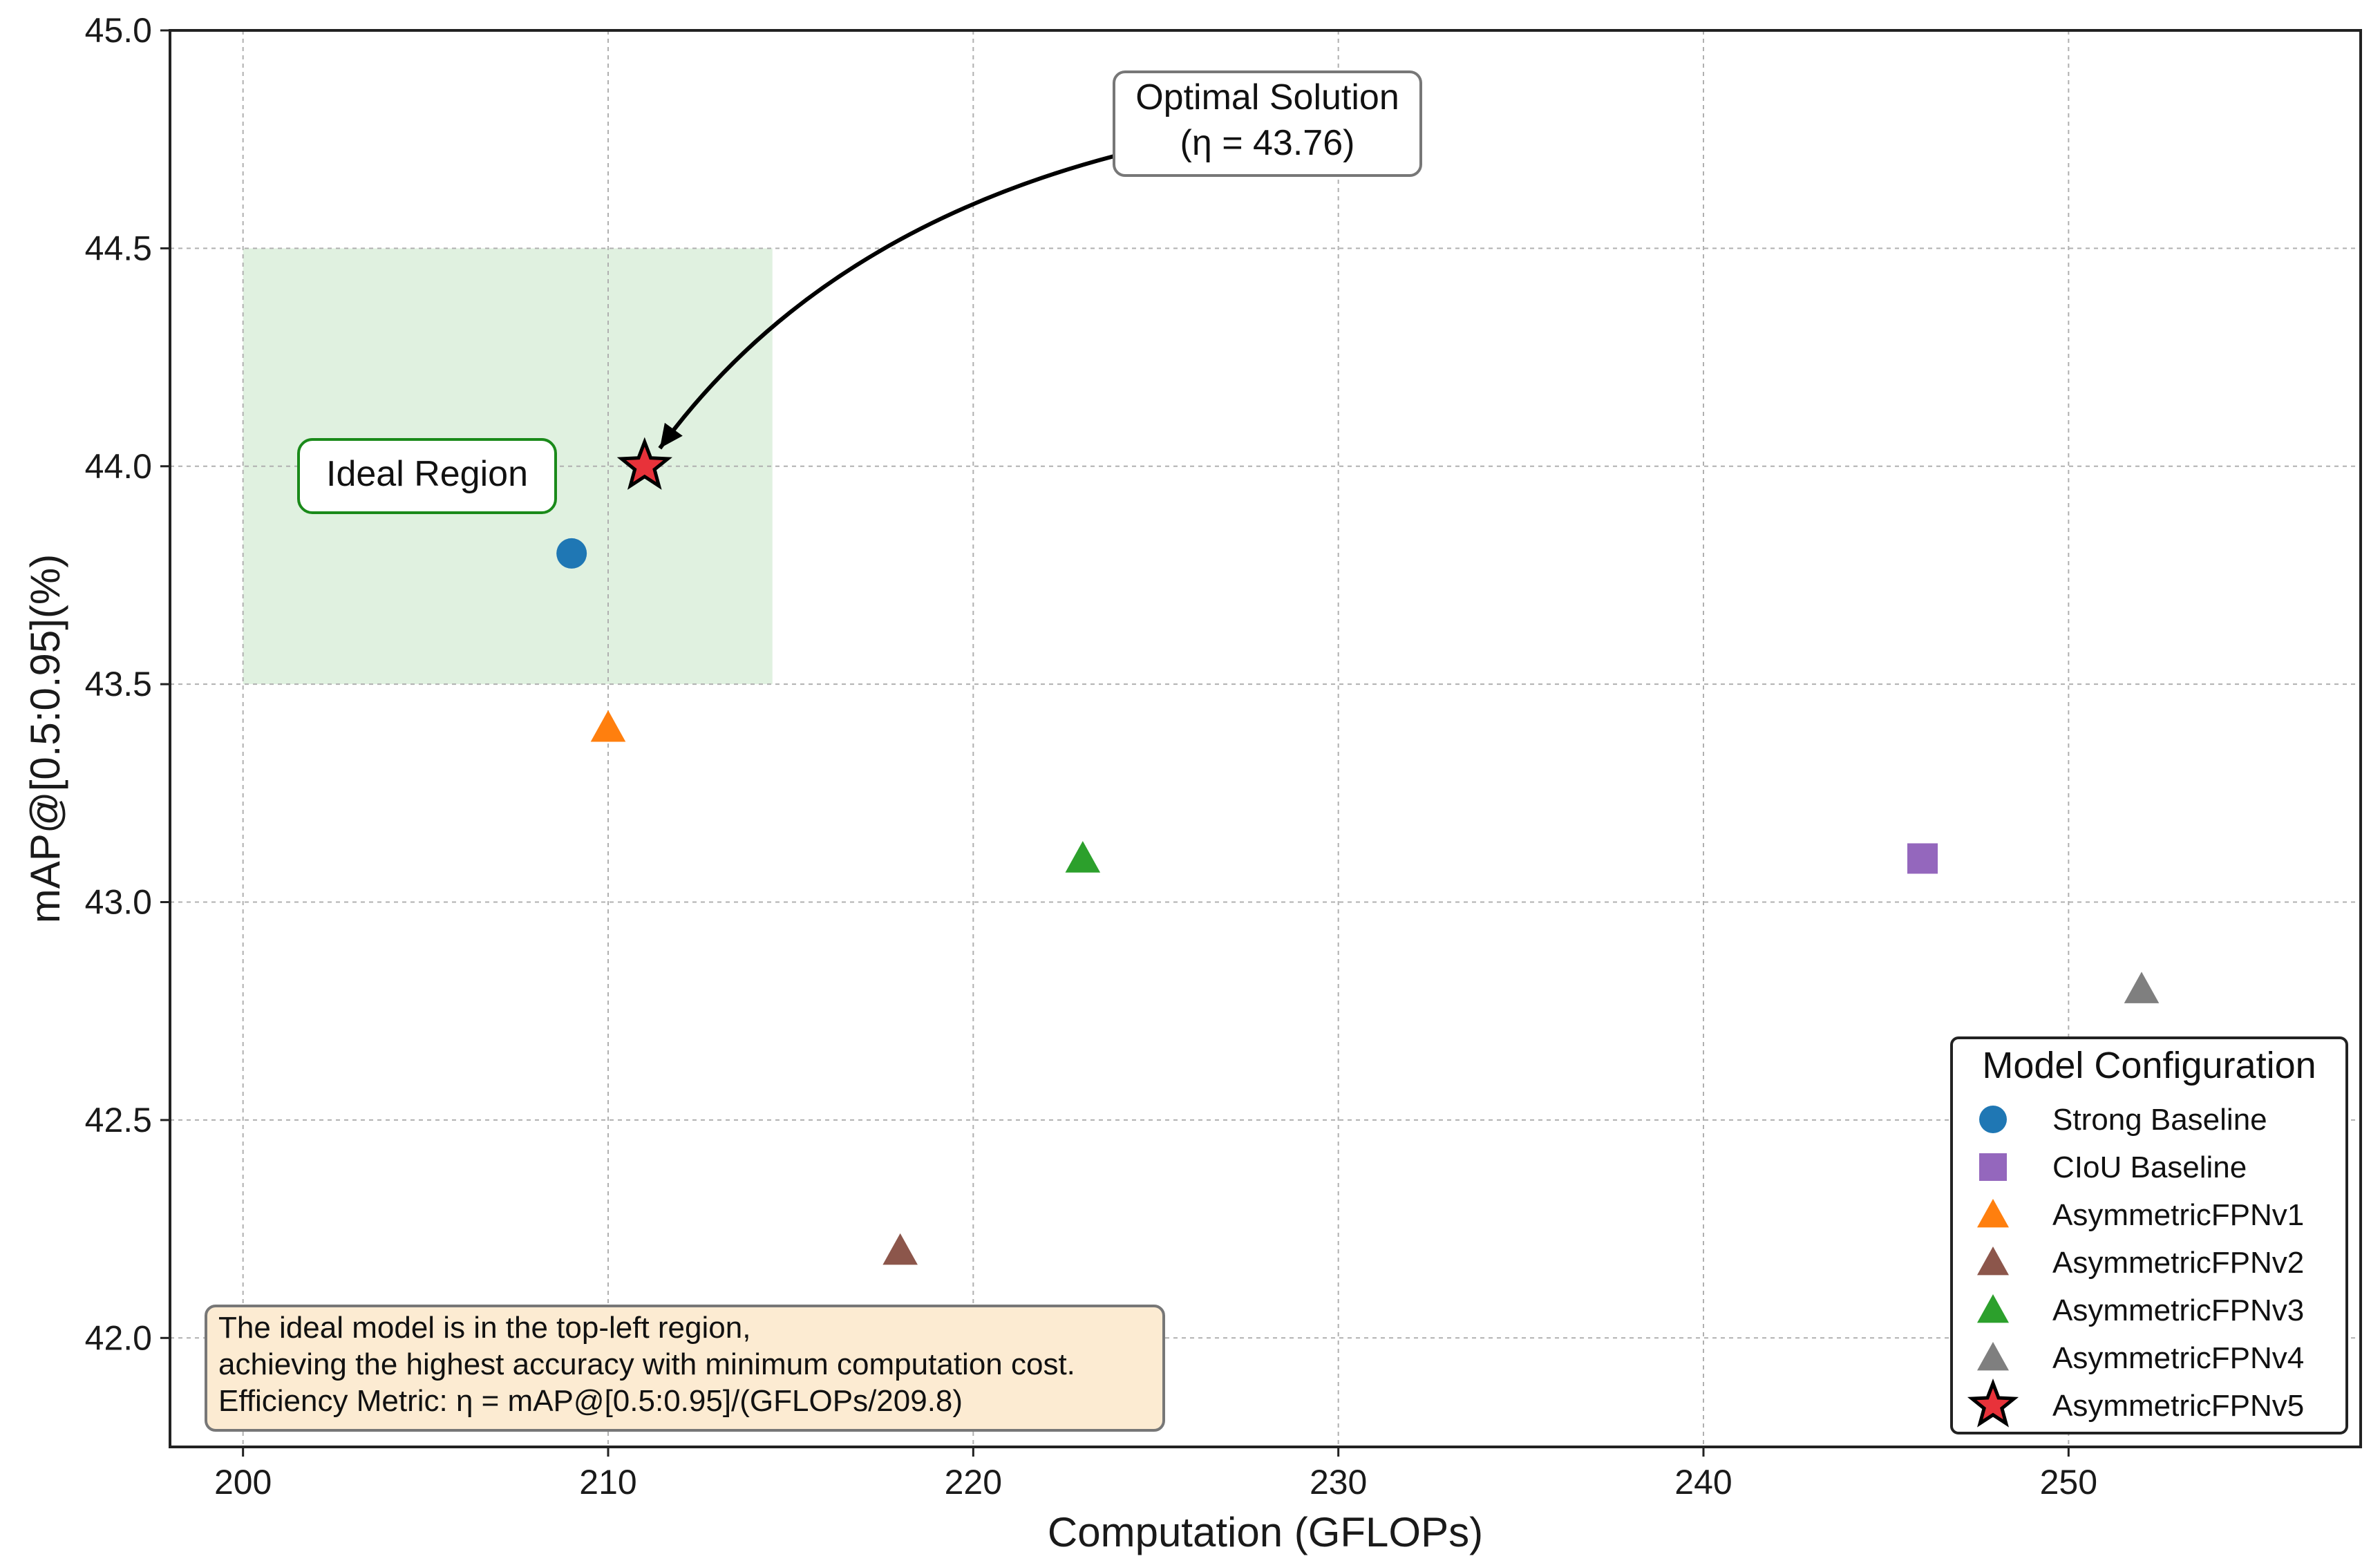 The width and height of the screenshot is (2380, 1563). I want to click on point-ciou-baseline, so click(1922, 858).